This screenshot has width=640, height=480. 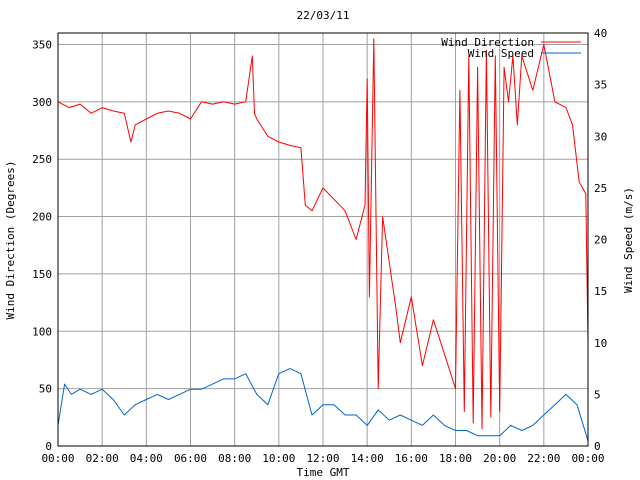 I want to click on y-left-tick-label: 300, so click(x=42, y=102).